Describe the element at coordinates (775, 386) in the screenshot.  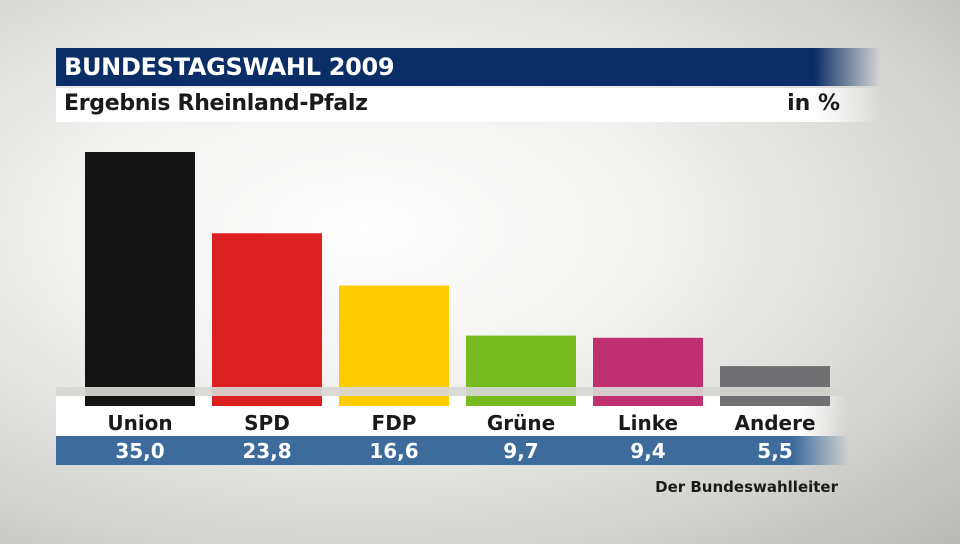
I see `bar-andere` at that location.